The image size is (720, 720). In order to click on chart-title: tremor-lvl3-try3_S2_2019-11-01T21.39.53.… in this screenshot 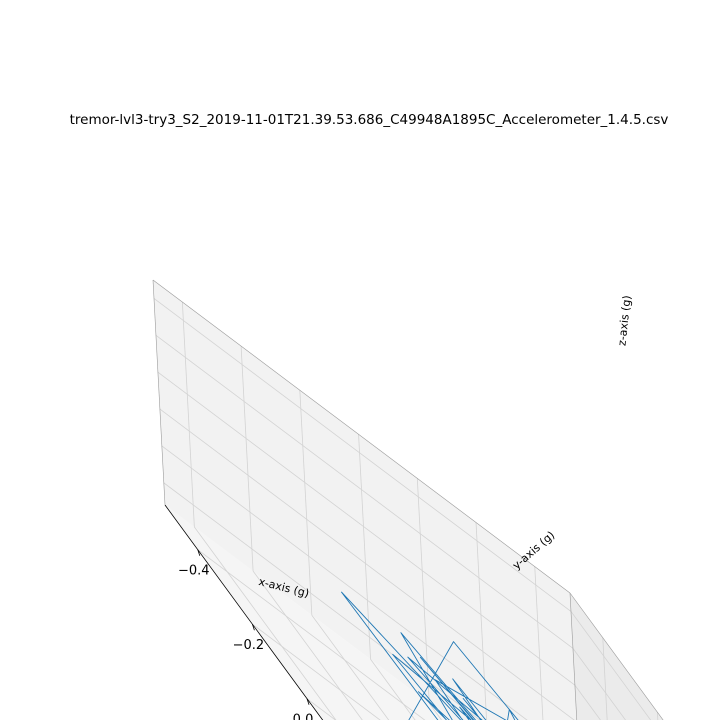, I will do `click(369, 120)`.